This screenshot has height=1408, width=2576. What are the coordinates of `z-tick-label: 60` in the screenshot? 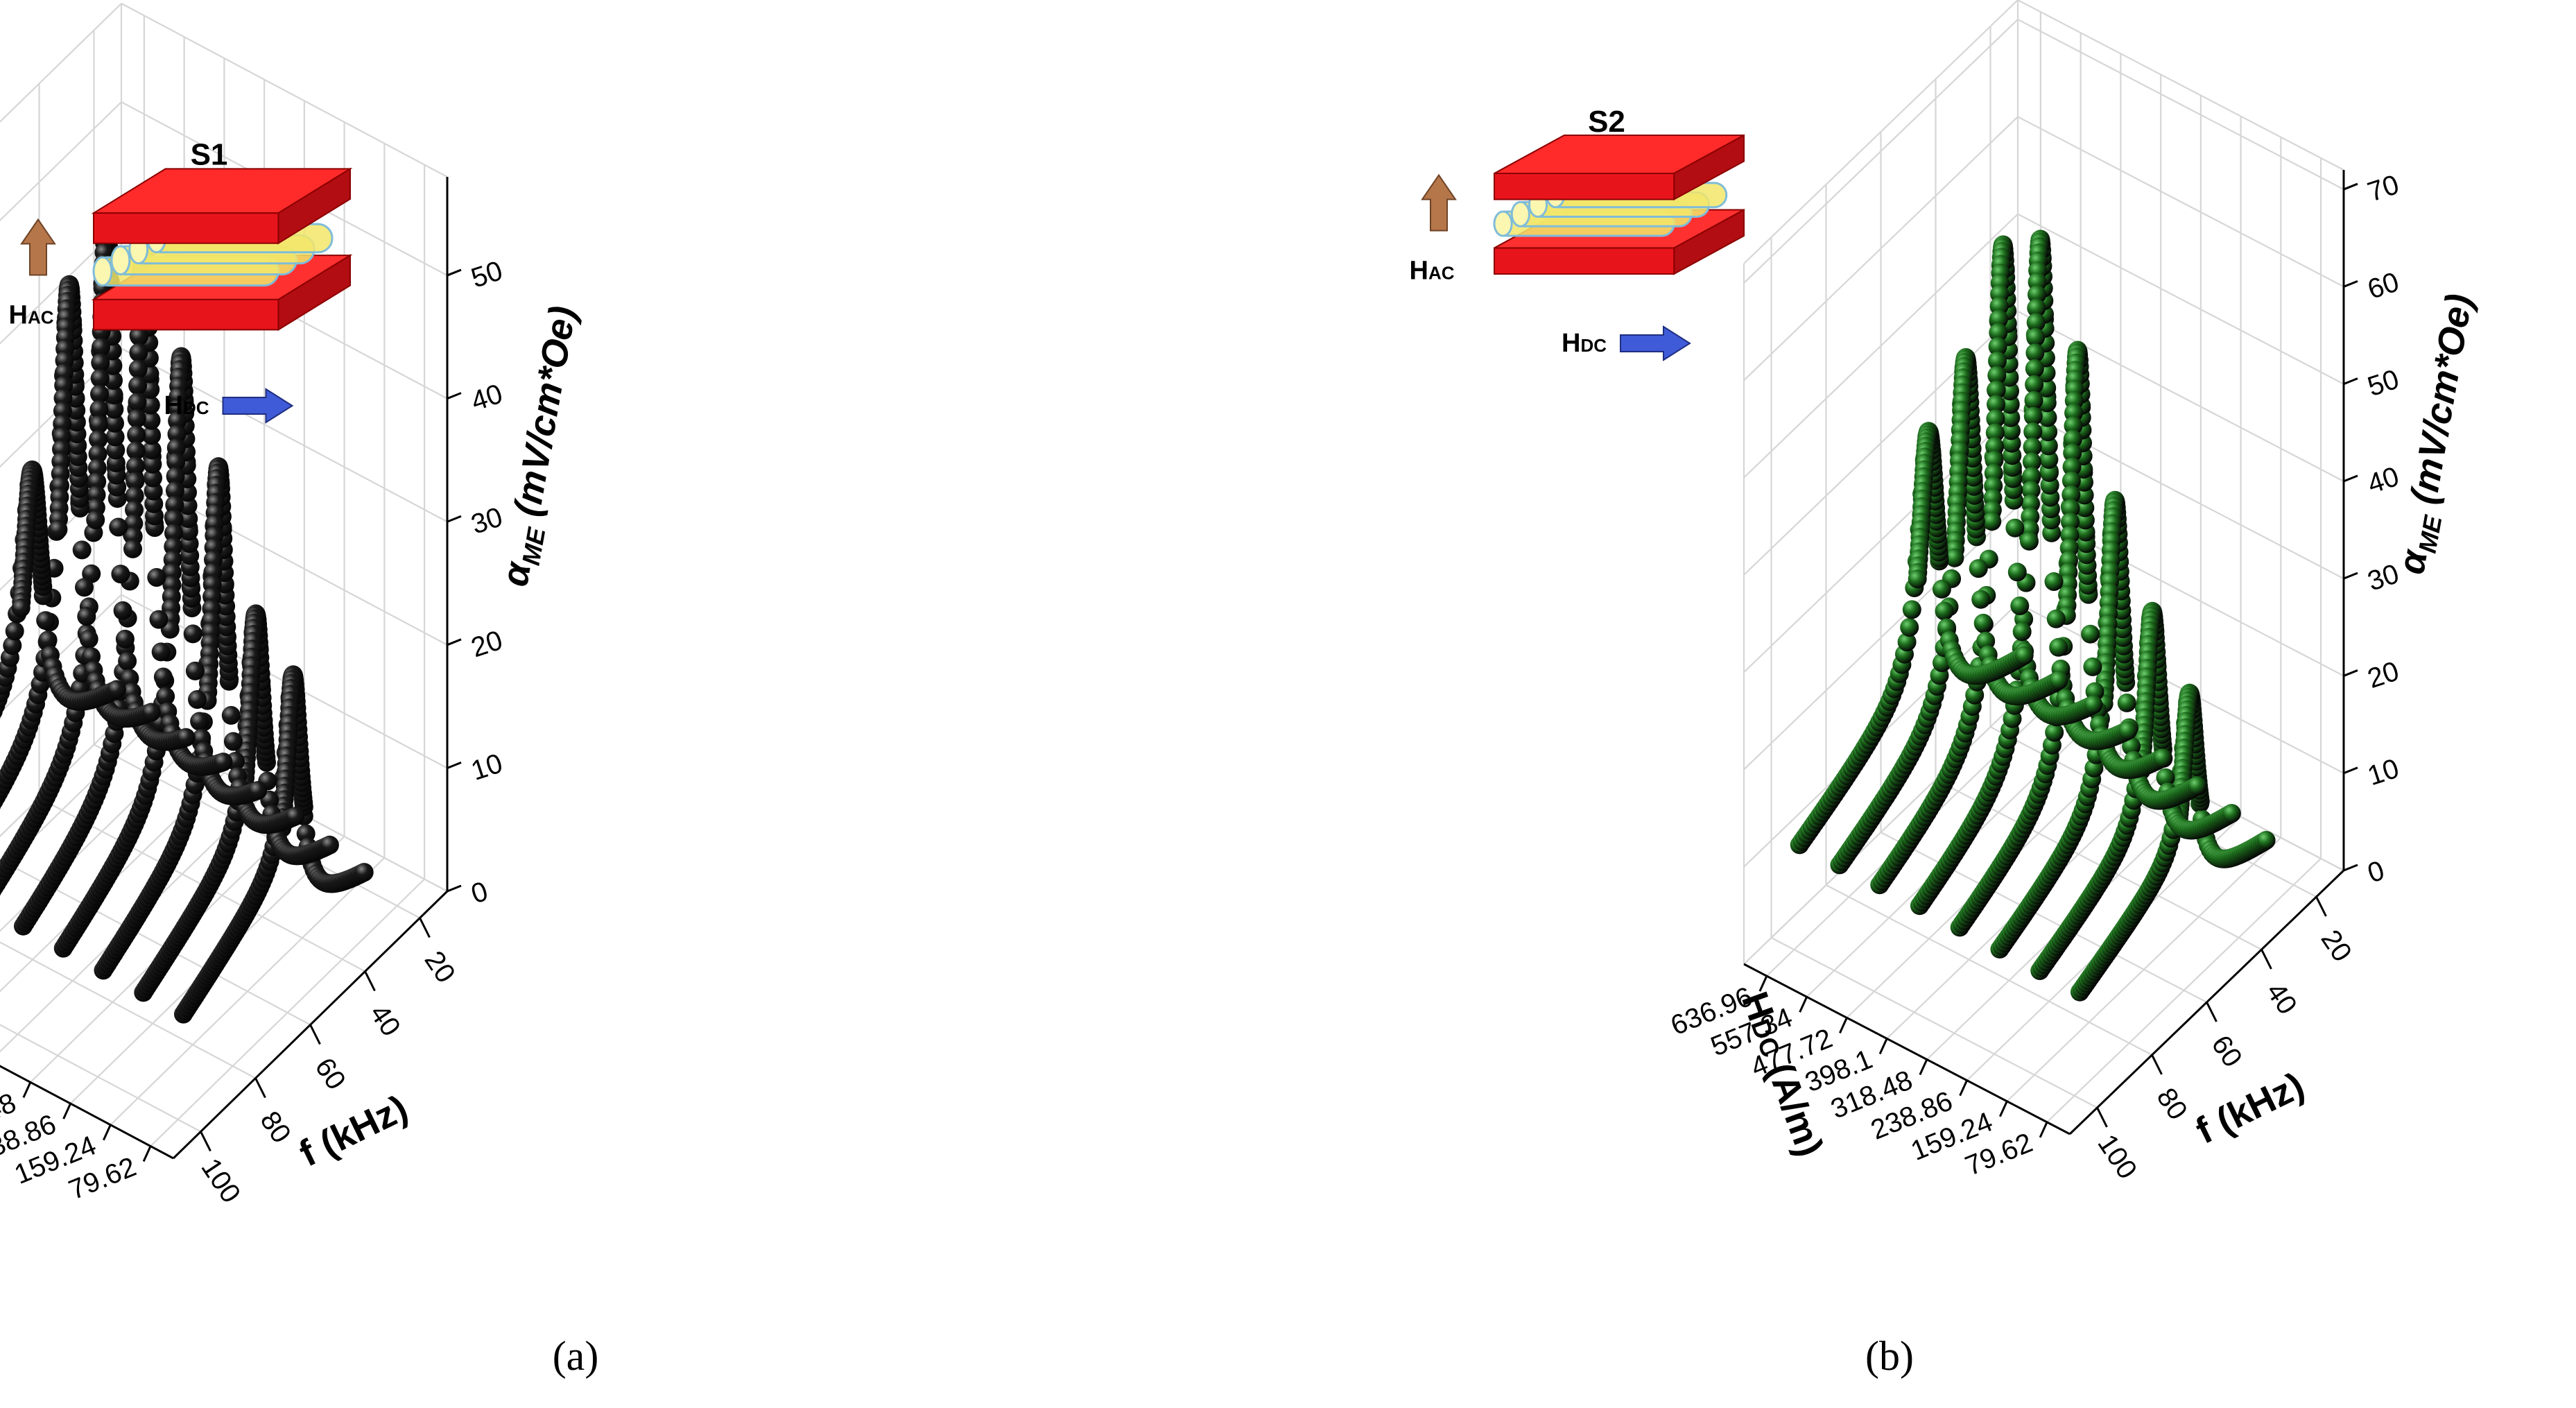 It's located at (2383, 285).